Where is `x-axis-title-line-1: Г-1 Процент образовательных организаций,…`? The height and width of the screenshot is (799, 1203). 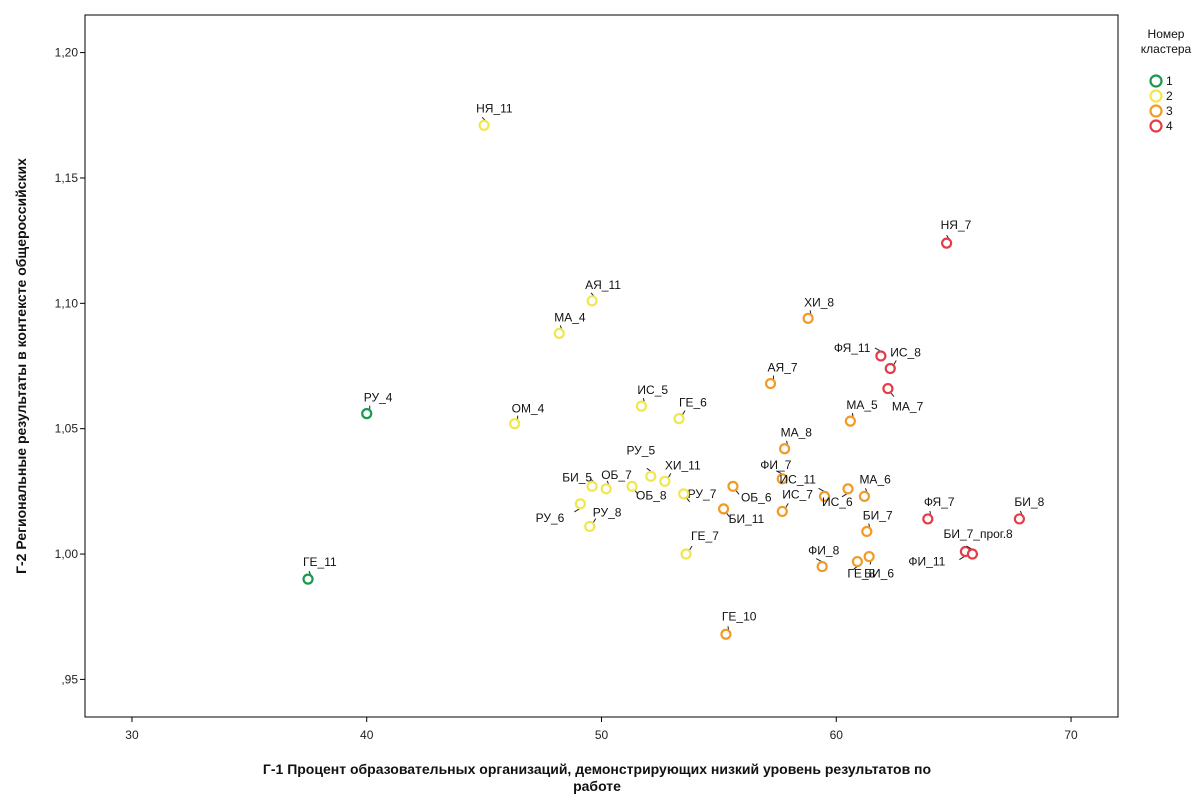
x-axis-title-line-1: Г-1 Процент образовательных организаций,… is located at coordinates (597, 769).